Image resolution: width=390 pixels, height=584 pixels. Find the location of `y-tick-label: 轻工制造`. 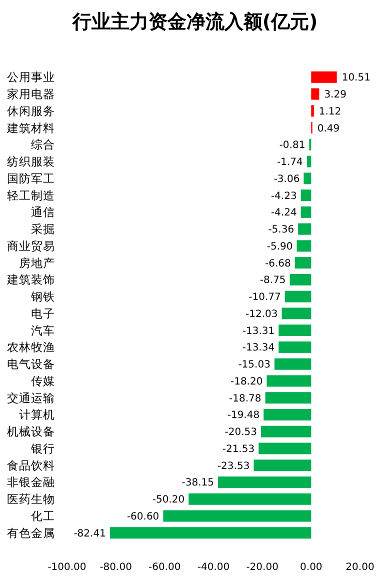

y-tick-label: 轻工制造 is located at coordinates (31, 195).